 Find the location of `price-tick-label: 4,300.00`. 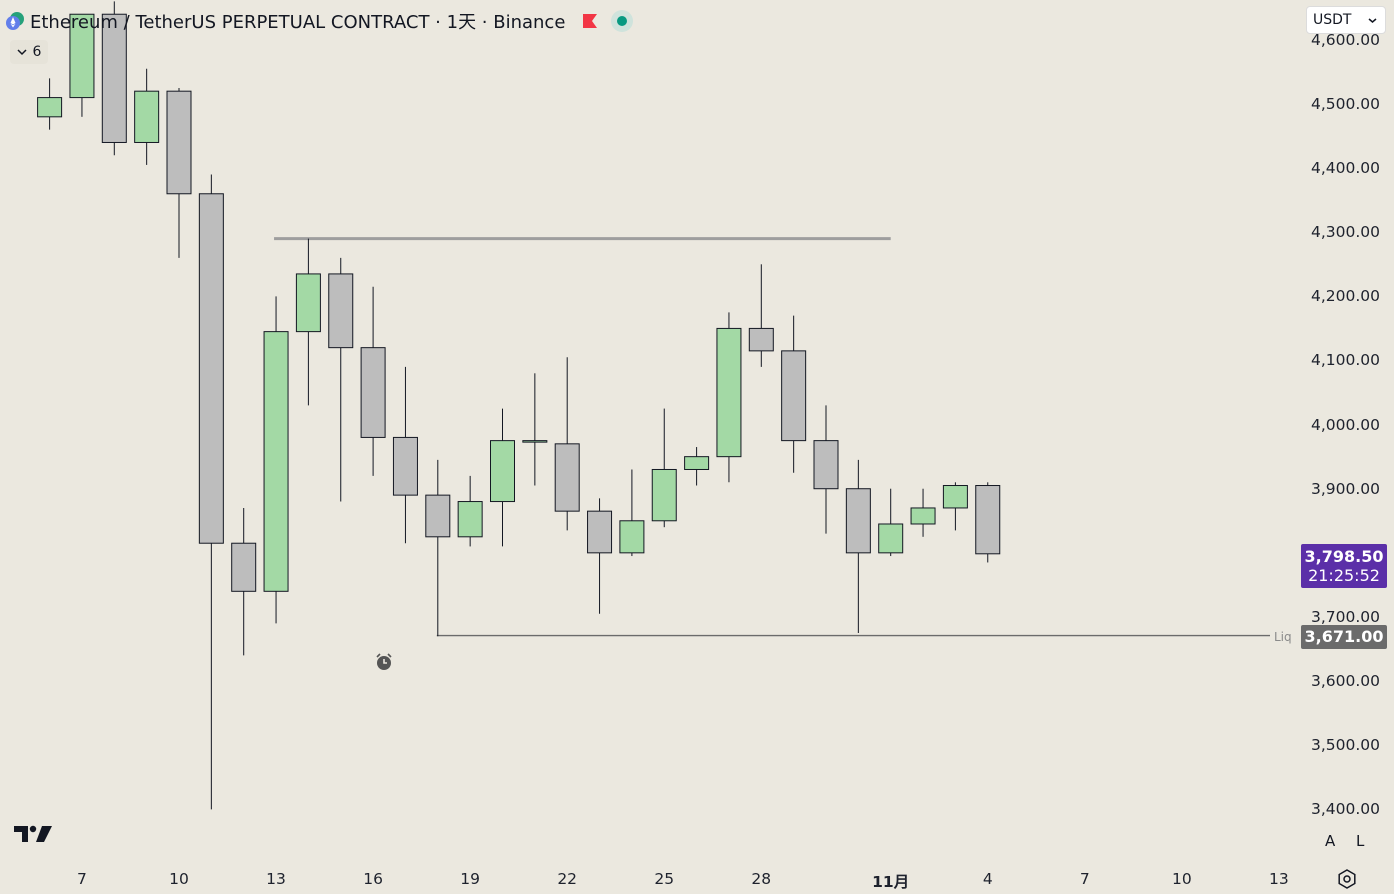

price-tick-label: 4,300.00 is located at coordinates (1345, 232).